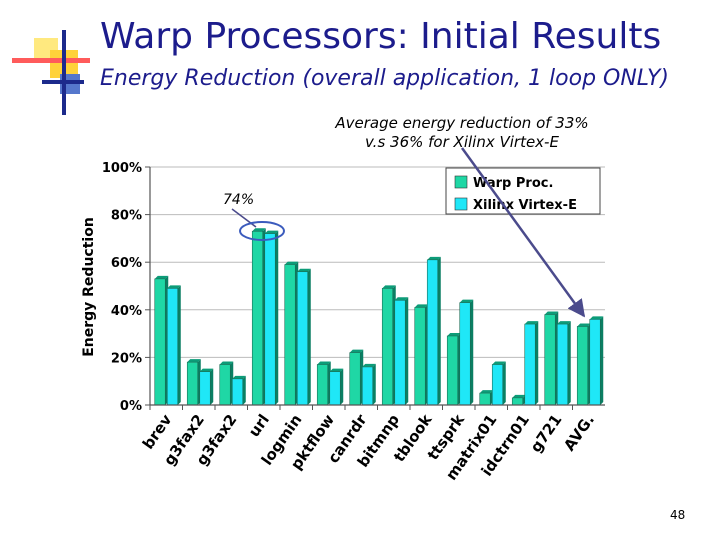  What do you see at coordinates (381, 36) in the screenshot?
I see `slide-title: Warp Processors: Initial Results` at bounding box center [381, 36].